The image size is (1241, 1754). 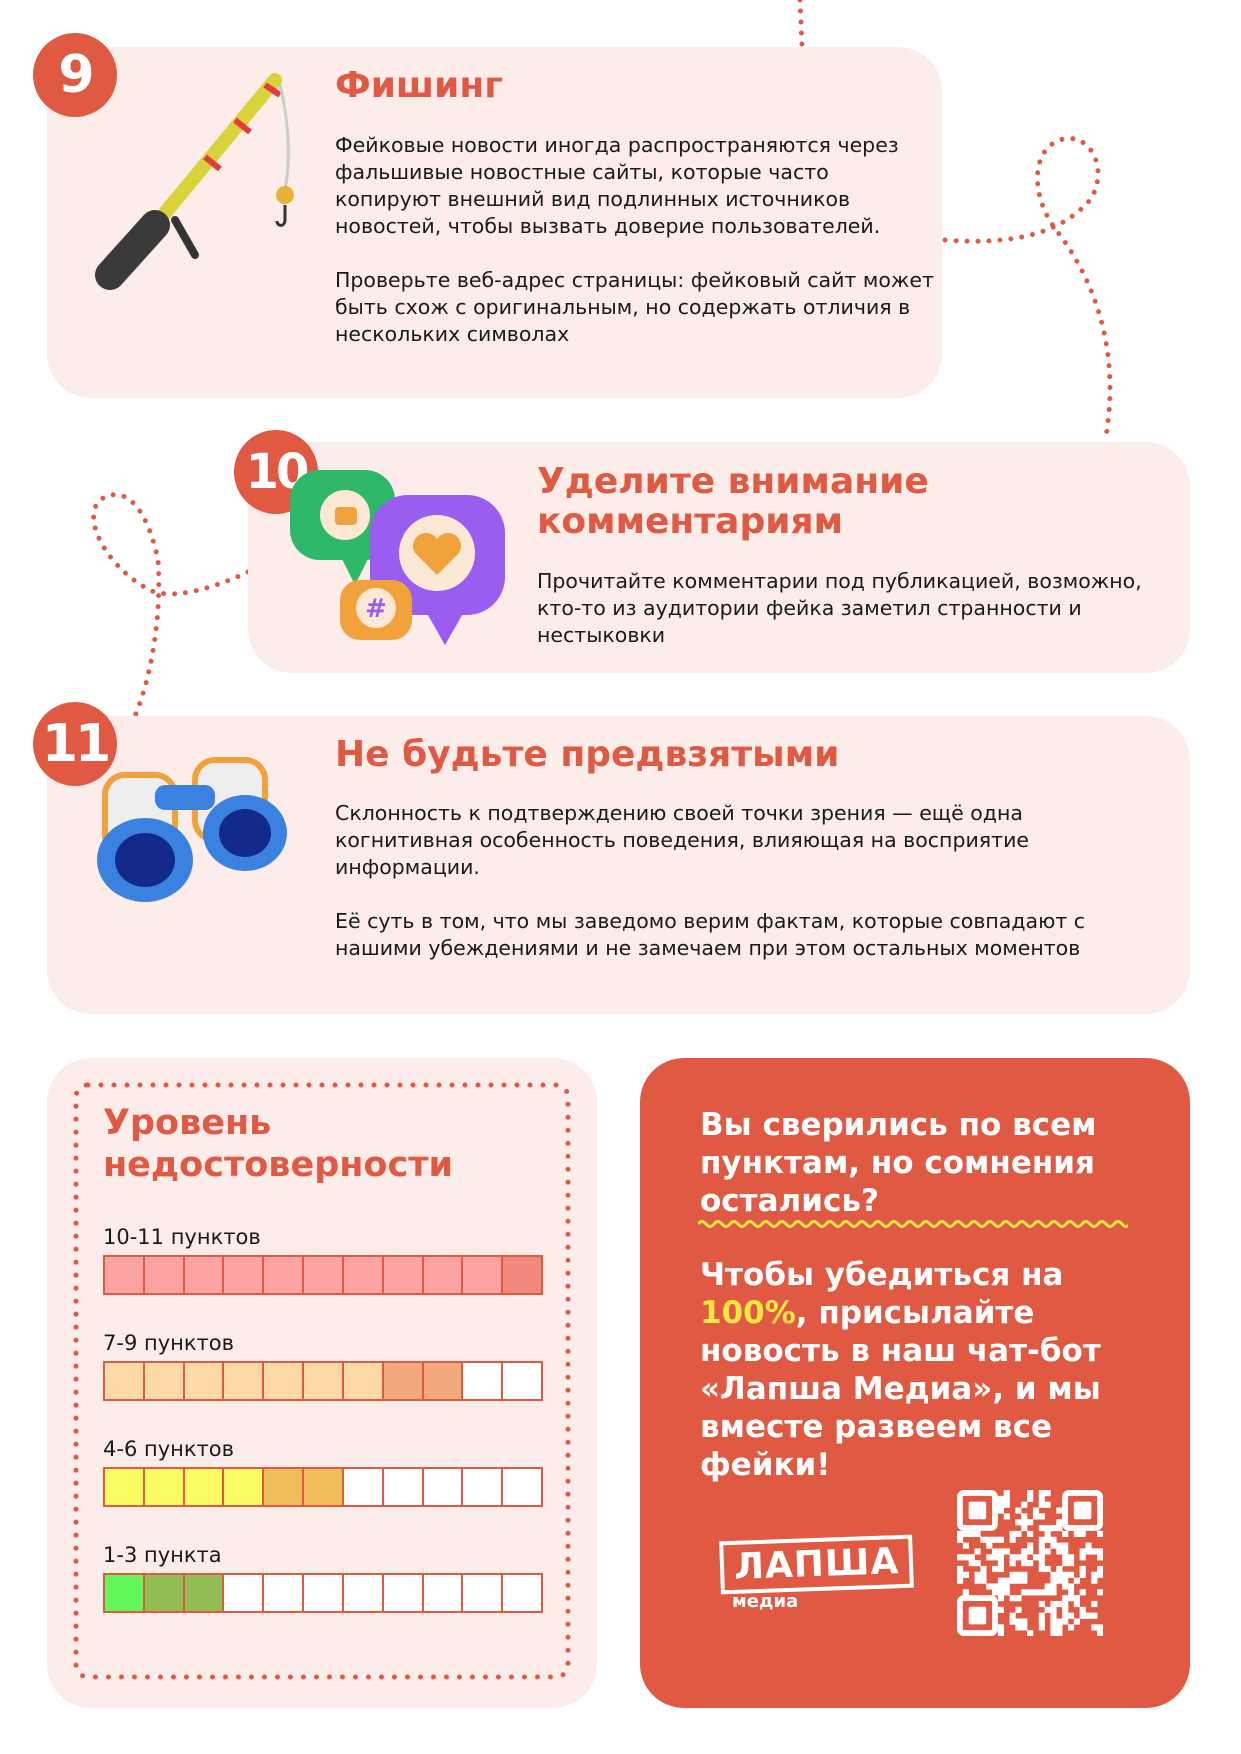 What do you see at coordinates (323, 1260) in the screenshot?
I see `level-row: 10-11 пунктов` at bounding box center [323, 1260].